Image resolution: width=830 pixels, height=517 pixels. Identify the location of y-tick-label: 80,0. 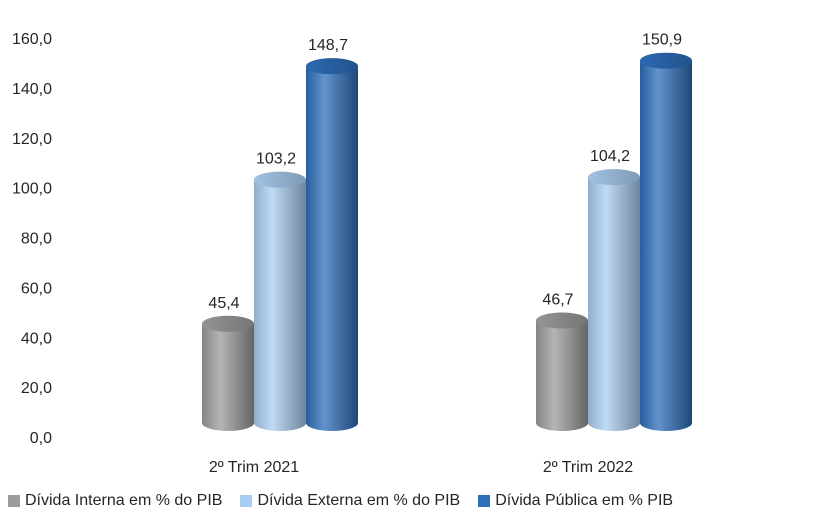
(36, 239).